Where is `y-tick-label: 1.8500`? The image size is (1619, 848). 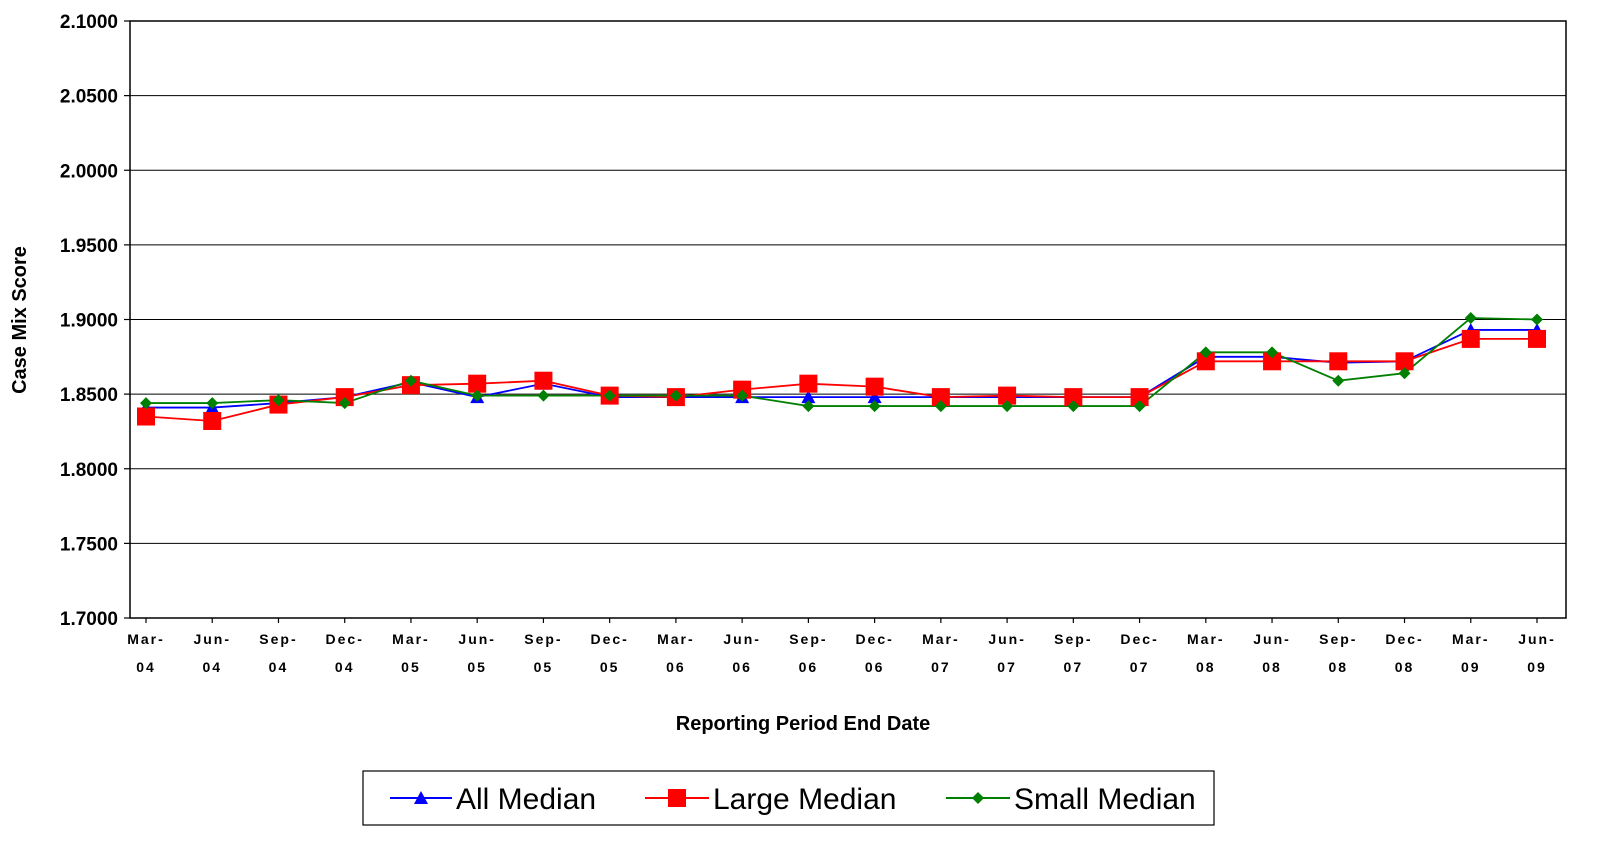 y-tick-label: 1.8500 is located at coordinates (89, 395).